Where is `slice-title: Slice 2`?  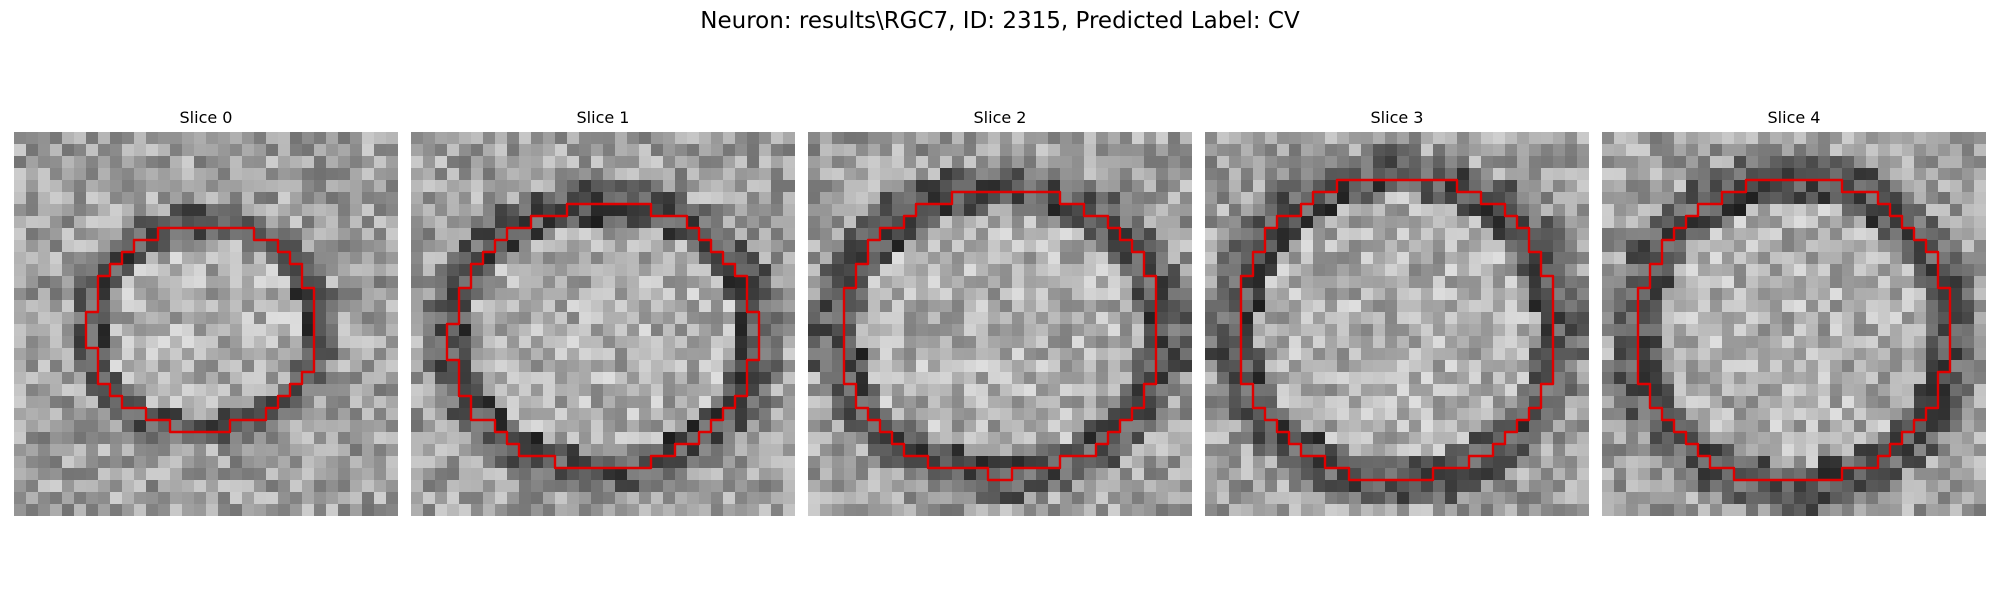 slice-title: Slice 2 is located at coordinates (1000, 117).